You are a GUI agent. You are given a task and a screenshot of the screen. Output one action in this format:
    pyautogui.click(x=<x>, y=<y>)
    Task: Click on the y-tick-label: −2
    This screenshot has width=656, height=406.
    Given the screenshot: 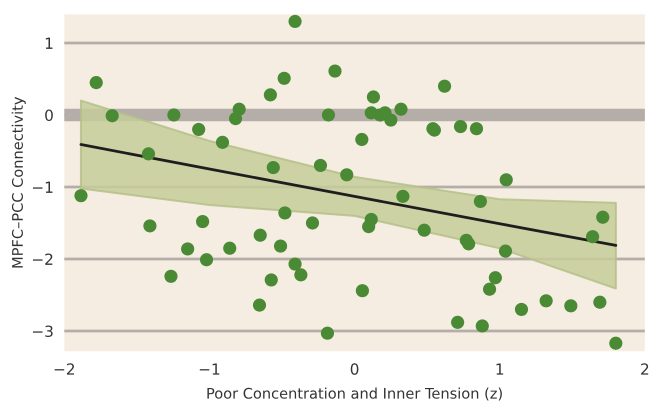 What is the action you would take?
    pyautogui.click(x=42, y=259)
    